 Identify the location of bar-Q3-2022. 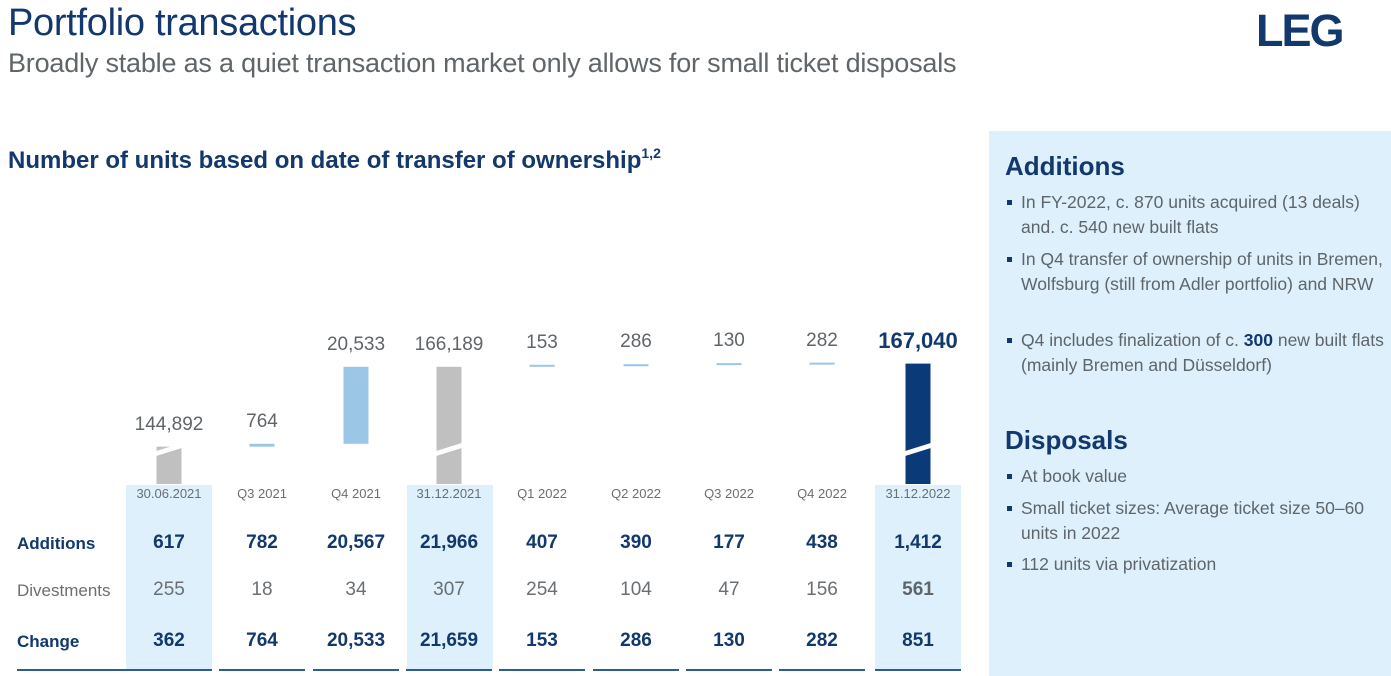
(729, 364).